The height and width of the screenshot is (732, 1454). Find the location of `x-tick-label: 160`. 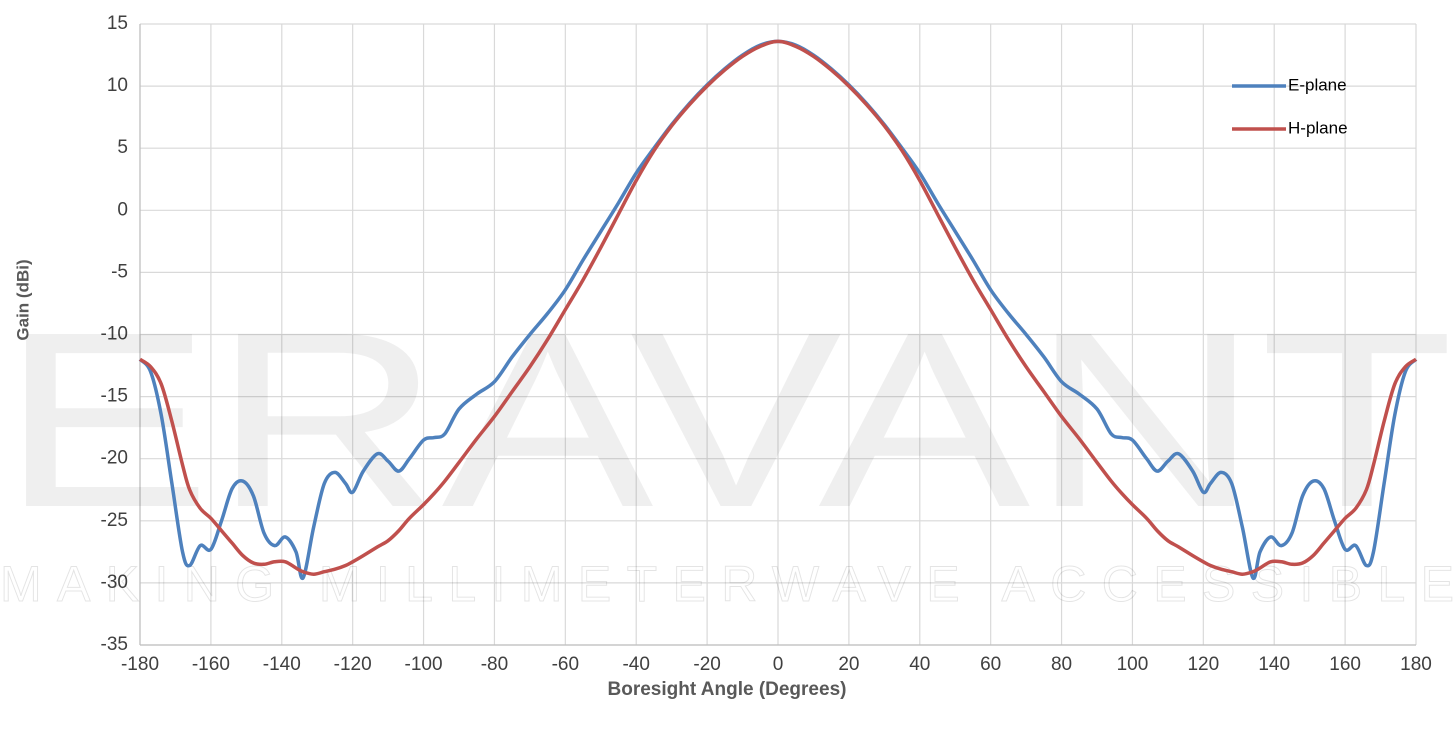

x-tick-label: 160 is located at coordinates (1345, 664).